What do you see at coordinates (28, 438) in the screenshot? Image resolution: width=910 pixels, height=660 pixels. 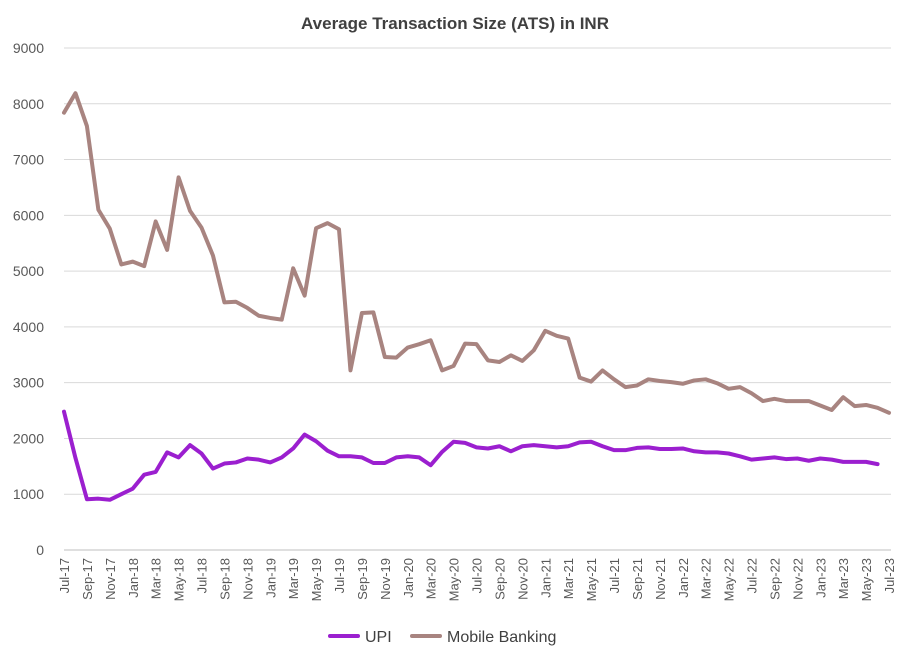 I see `y-tick-label: 2000` at bounding box center [28, 438].